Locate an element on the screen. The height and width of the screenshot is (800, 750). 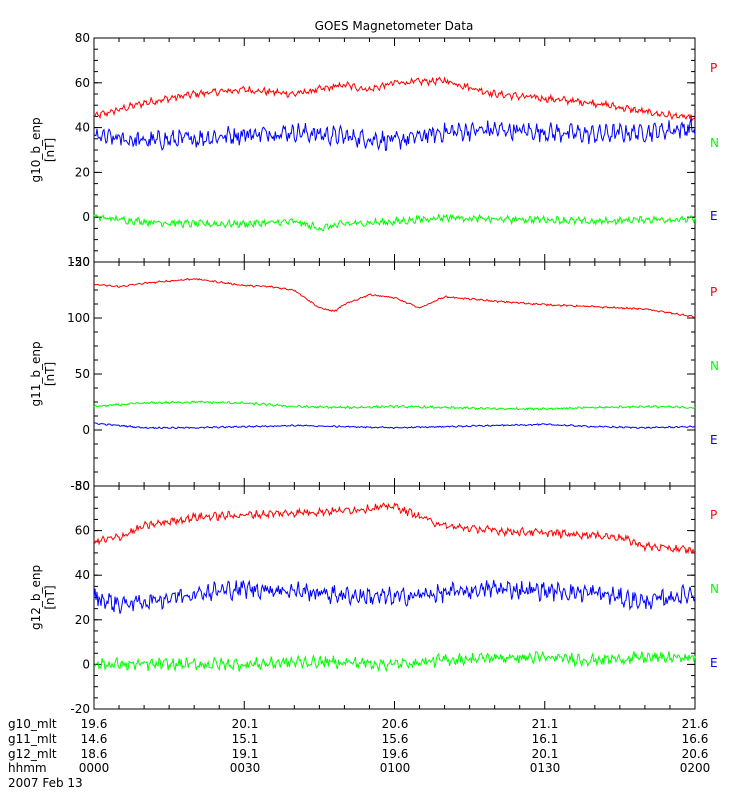
x-tick-label: 16.1 is located at coordinates (545, 739).